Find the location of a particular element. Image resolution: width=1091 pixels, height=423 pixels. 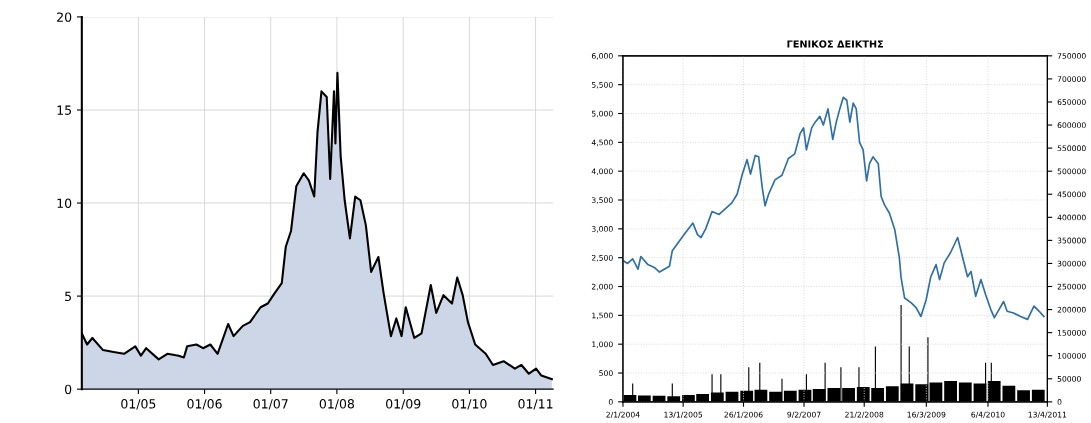

y-tick-label: 20 is located at coordinates (64, 17).